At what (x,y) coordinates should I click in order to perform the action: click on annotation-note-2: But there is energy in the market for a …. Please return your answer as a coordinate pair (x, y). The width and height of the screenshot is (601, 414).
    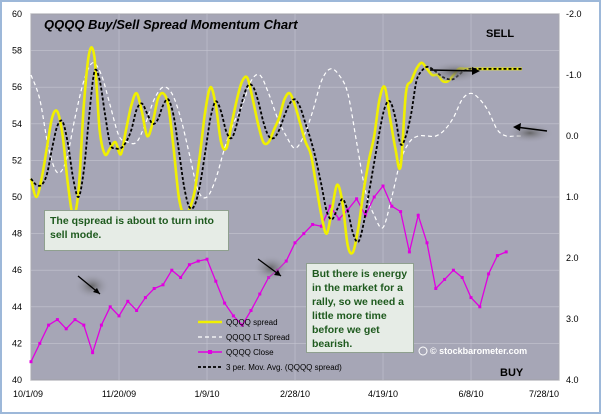
    Looking at the image, I should click on (360, 308).